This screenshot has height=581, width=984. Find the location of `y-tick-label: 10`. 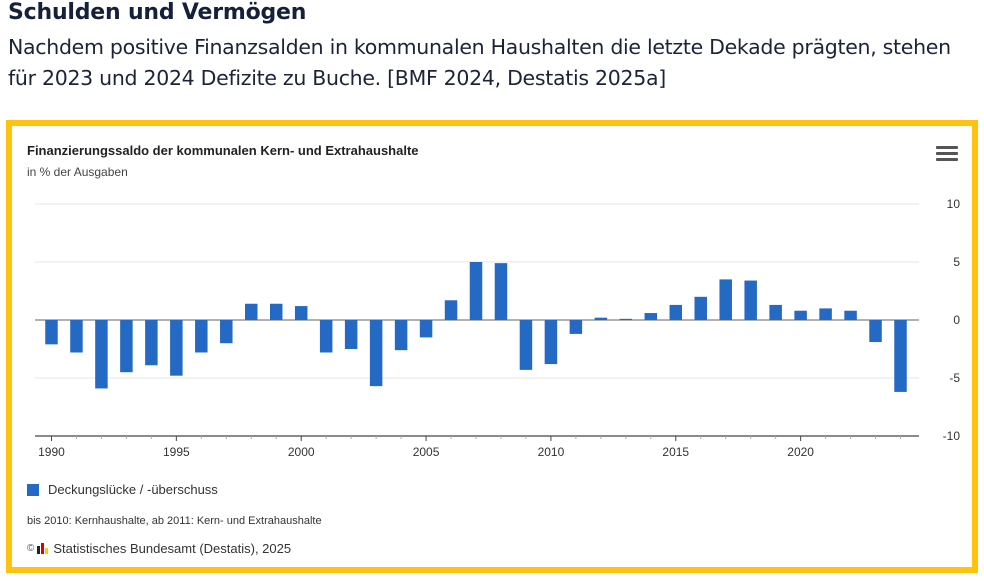

y-tick-label: 10 is located at coordinates (954, 204).